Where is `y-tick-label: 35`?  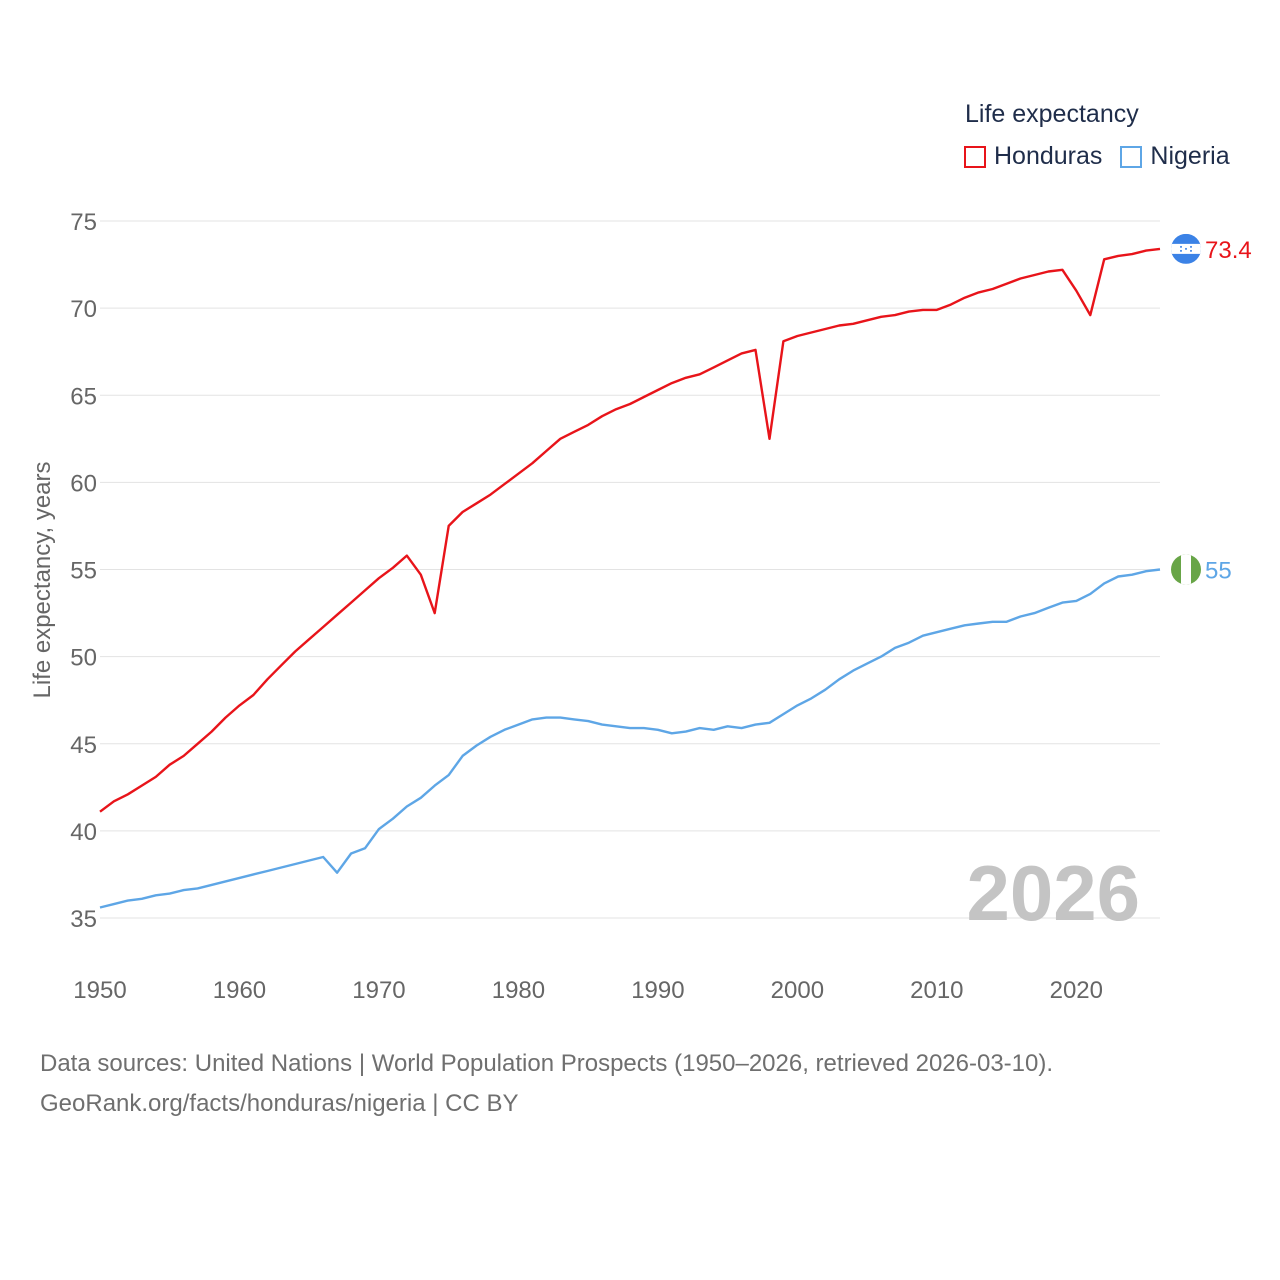 y-tick-label: 35 is located at coordinates (83, 919).